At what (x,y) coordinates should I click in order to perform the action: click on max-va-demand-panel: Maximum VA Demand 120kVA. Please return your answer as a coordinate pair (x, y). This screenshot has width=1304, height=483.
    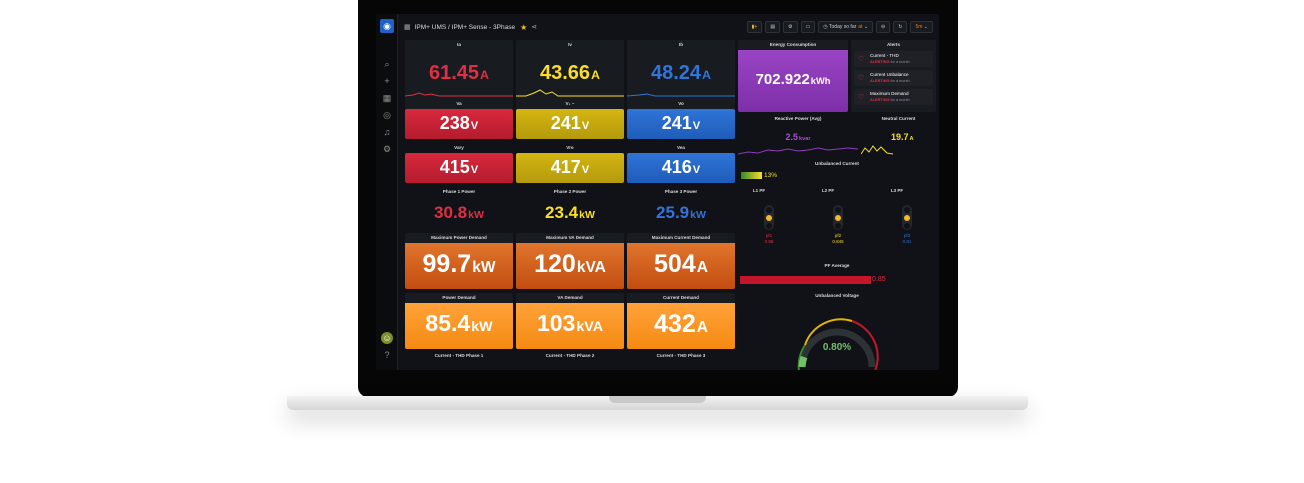
    Looking at the image, I should click on (570, 261).